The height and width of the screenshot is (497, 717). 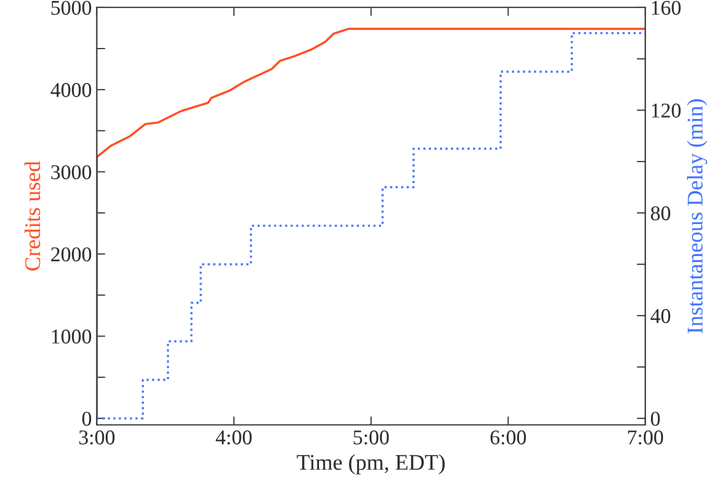 I want to click on x-tick-label: 4:00, so click(x=234, y=437).